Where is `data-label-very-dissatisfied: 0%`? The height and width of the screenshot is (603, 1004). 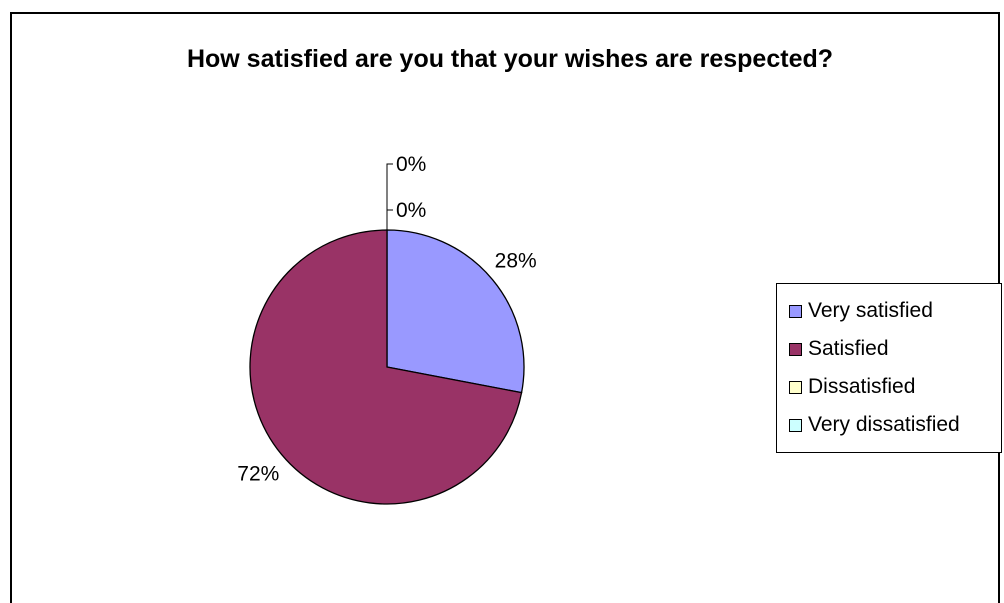 data-label-very-dissatisfied: 0% is located at coordinates (411, 164).